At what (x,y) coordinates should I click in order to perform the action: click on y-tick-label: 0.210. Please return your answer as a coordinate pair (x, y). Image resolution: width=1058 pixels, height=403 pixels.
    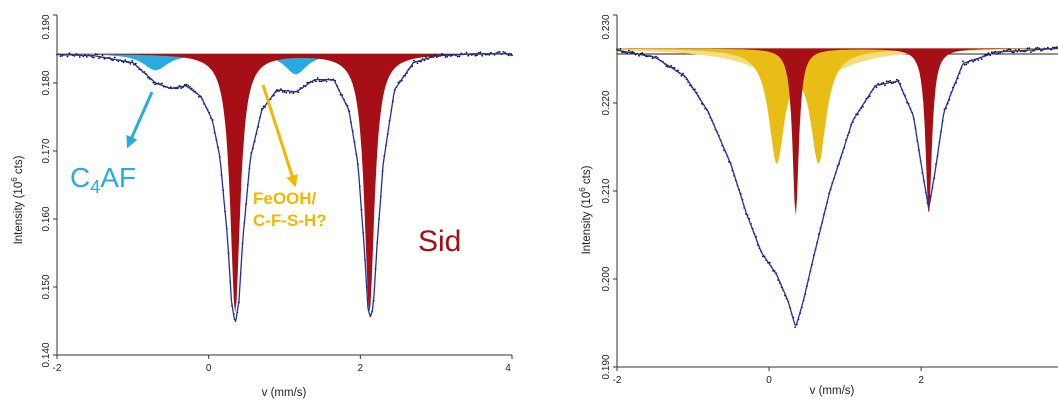
    Looking at the image, I should click on (606, 190).